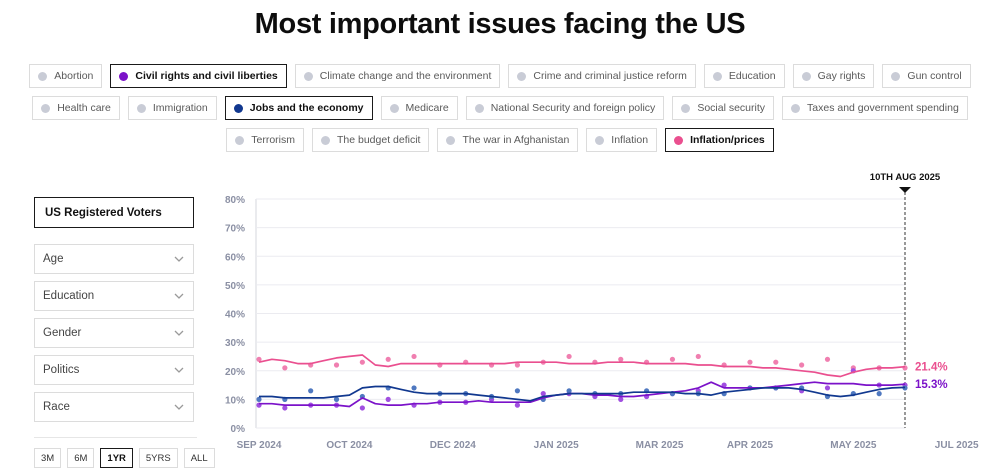  Describe the element at coordinates (273, 140) in the screenshot. I see `issue-chip-label: Terrorism` at that location.